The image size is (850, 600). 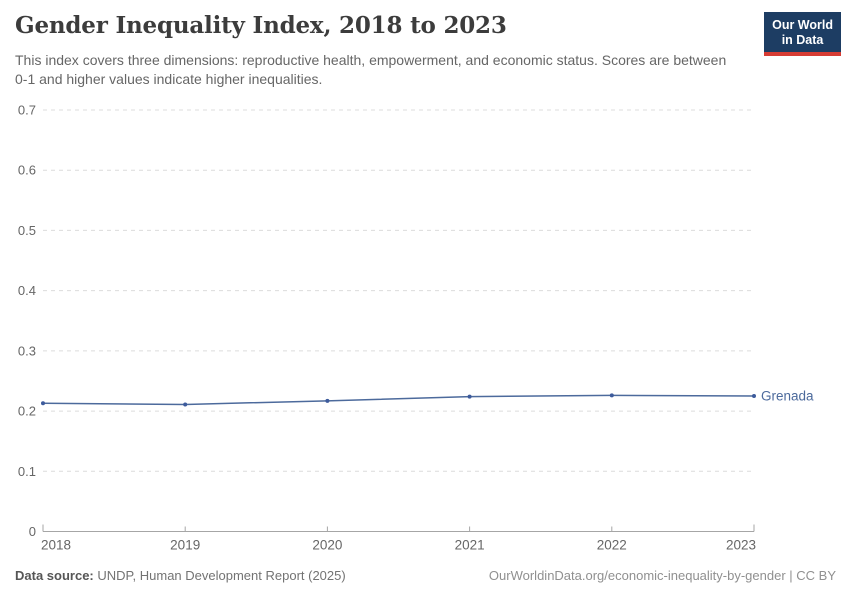 What do you see at coordinates (54, 575) in the screenshot?
I see `data-source-label: Data source:` at bounding box center [54, 575].